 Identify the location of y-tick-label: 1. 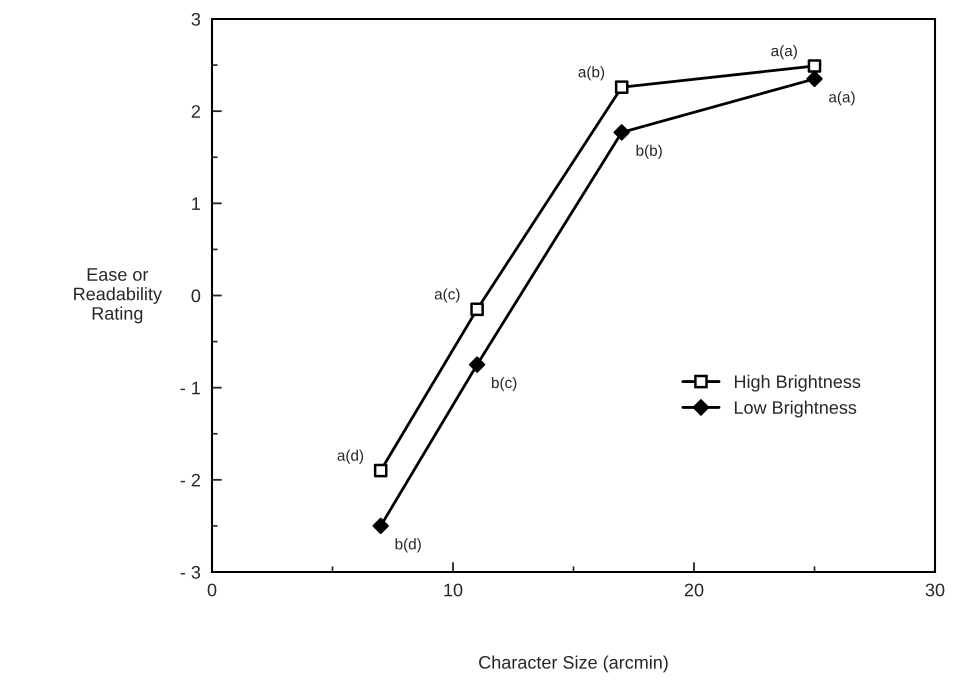
(196, 203).